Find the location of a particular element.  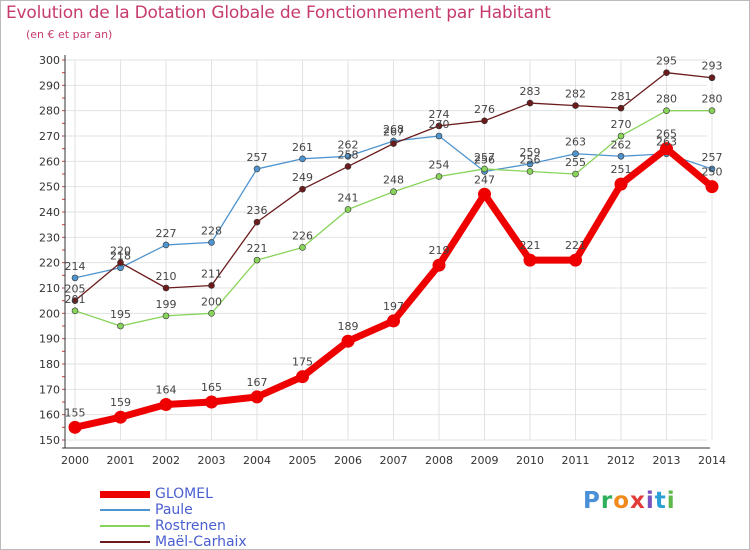

data-label-paule: 214 is located at coordinates (75, 266).